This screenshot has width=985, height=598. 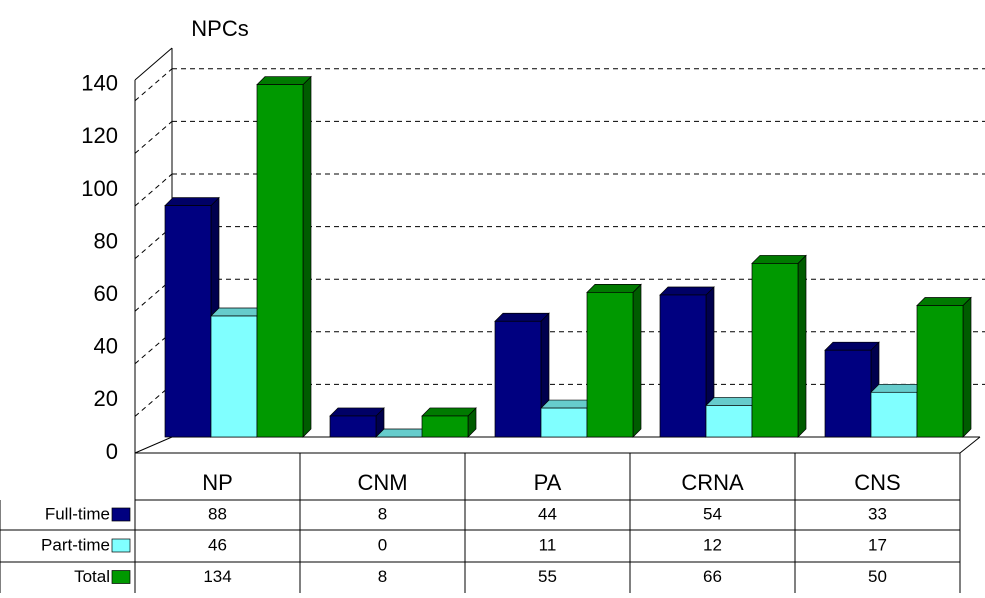 I want to click on y-tick-label: 120, so click(x=99, y=135).